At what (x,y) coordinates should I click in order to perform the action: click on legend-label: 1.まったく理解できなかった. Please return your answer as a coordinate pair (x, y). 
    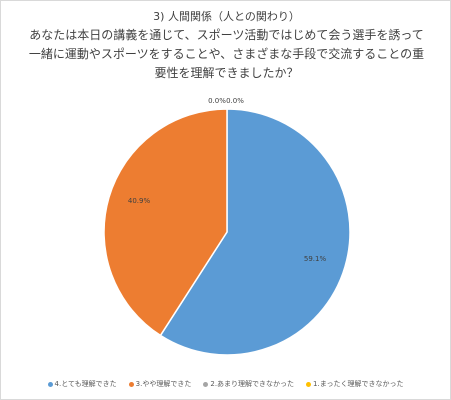
    Looking at the image, I should click on (358, 384).